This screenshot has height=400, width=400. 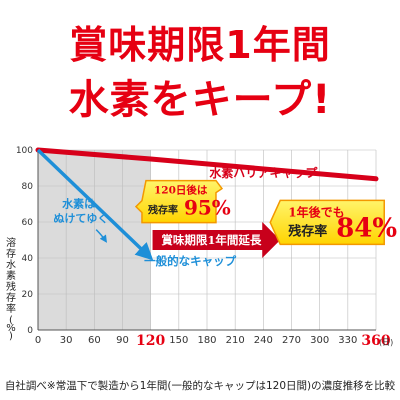 I want to click on y-axis-label-char: 率, so click(x=11, y=308).